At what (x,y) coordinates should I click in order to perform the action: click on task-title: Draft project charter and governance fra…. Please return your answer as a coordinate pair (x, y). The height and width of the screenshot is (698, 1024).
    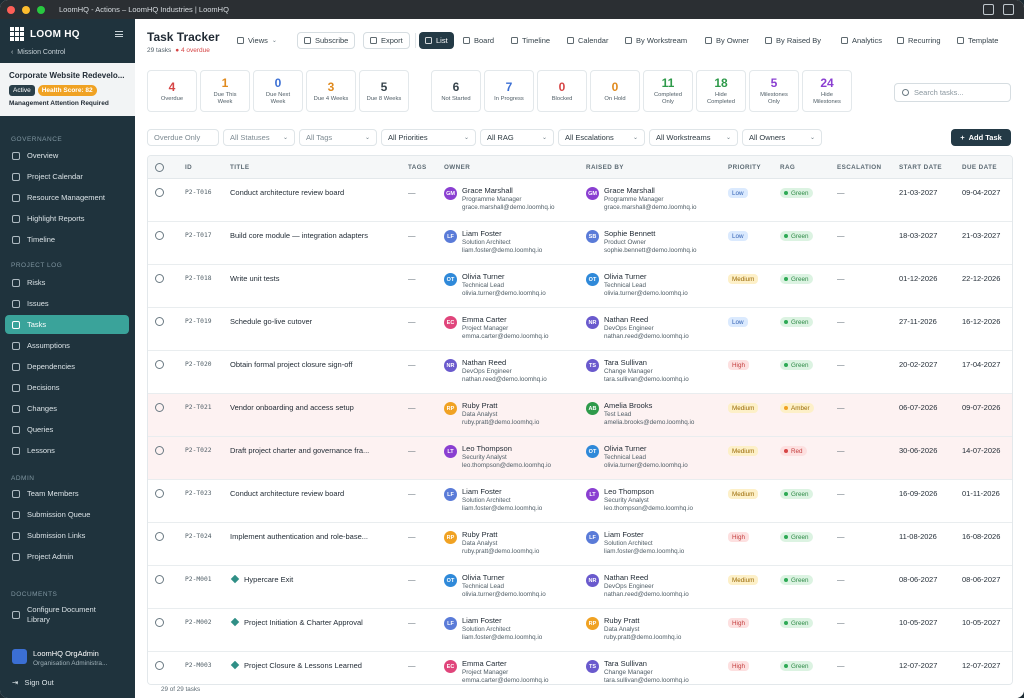
    Looking at the image, I should click on (310, 450).